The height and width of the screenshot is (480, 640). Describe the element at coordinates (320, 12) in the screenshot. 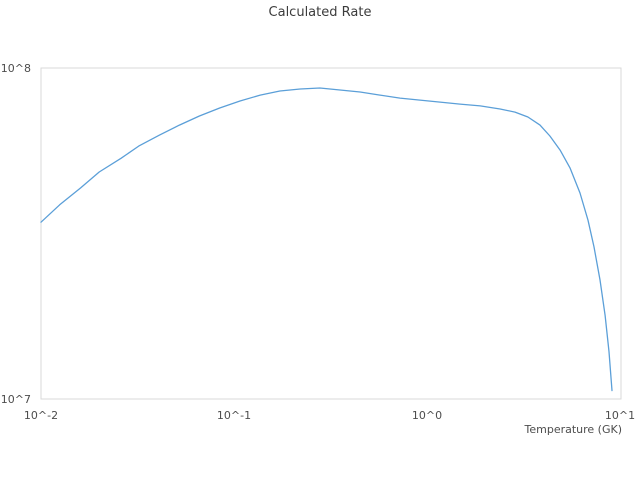

I see `chart-title: Calculated Rate` at that location.